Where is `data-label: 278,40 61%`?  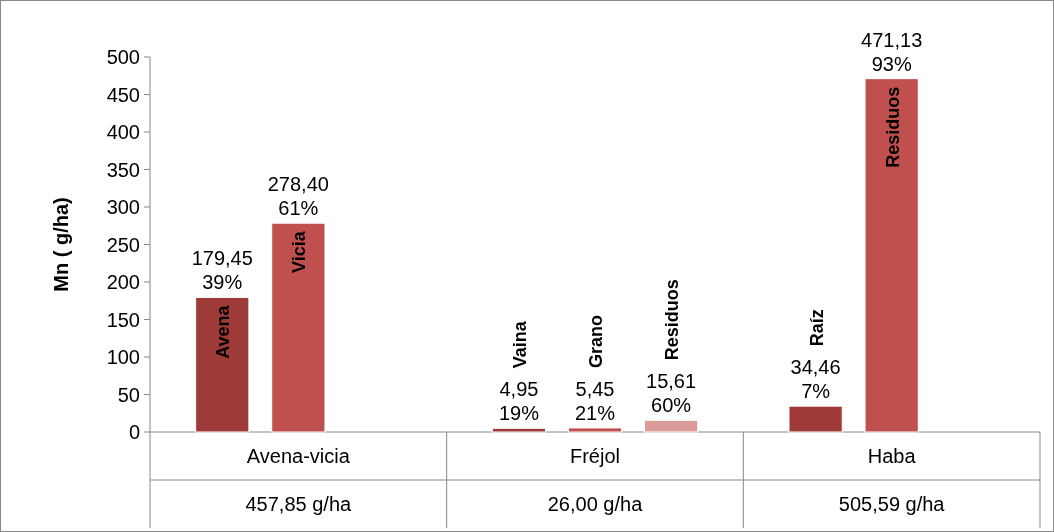
data-label: 278,40 61% is located at coordinates (298, 196).